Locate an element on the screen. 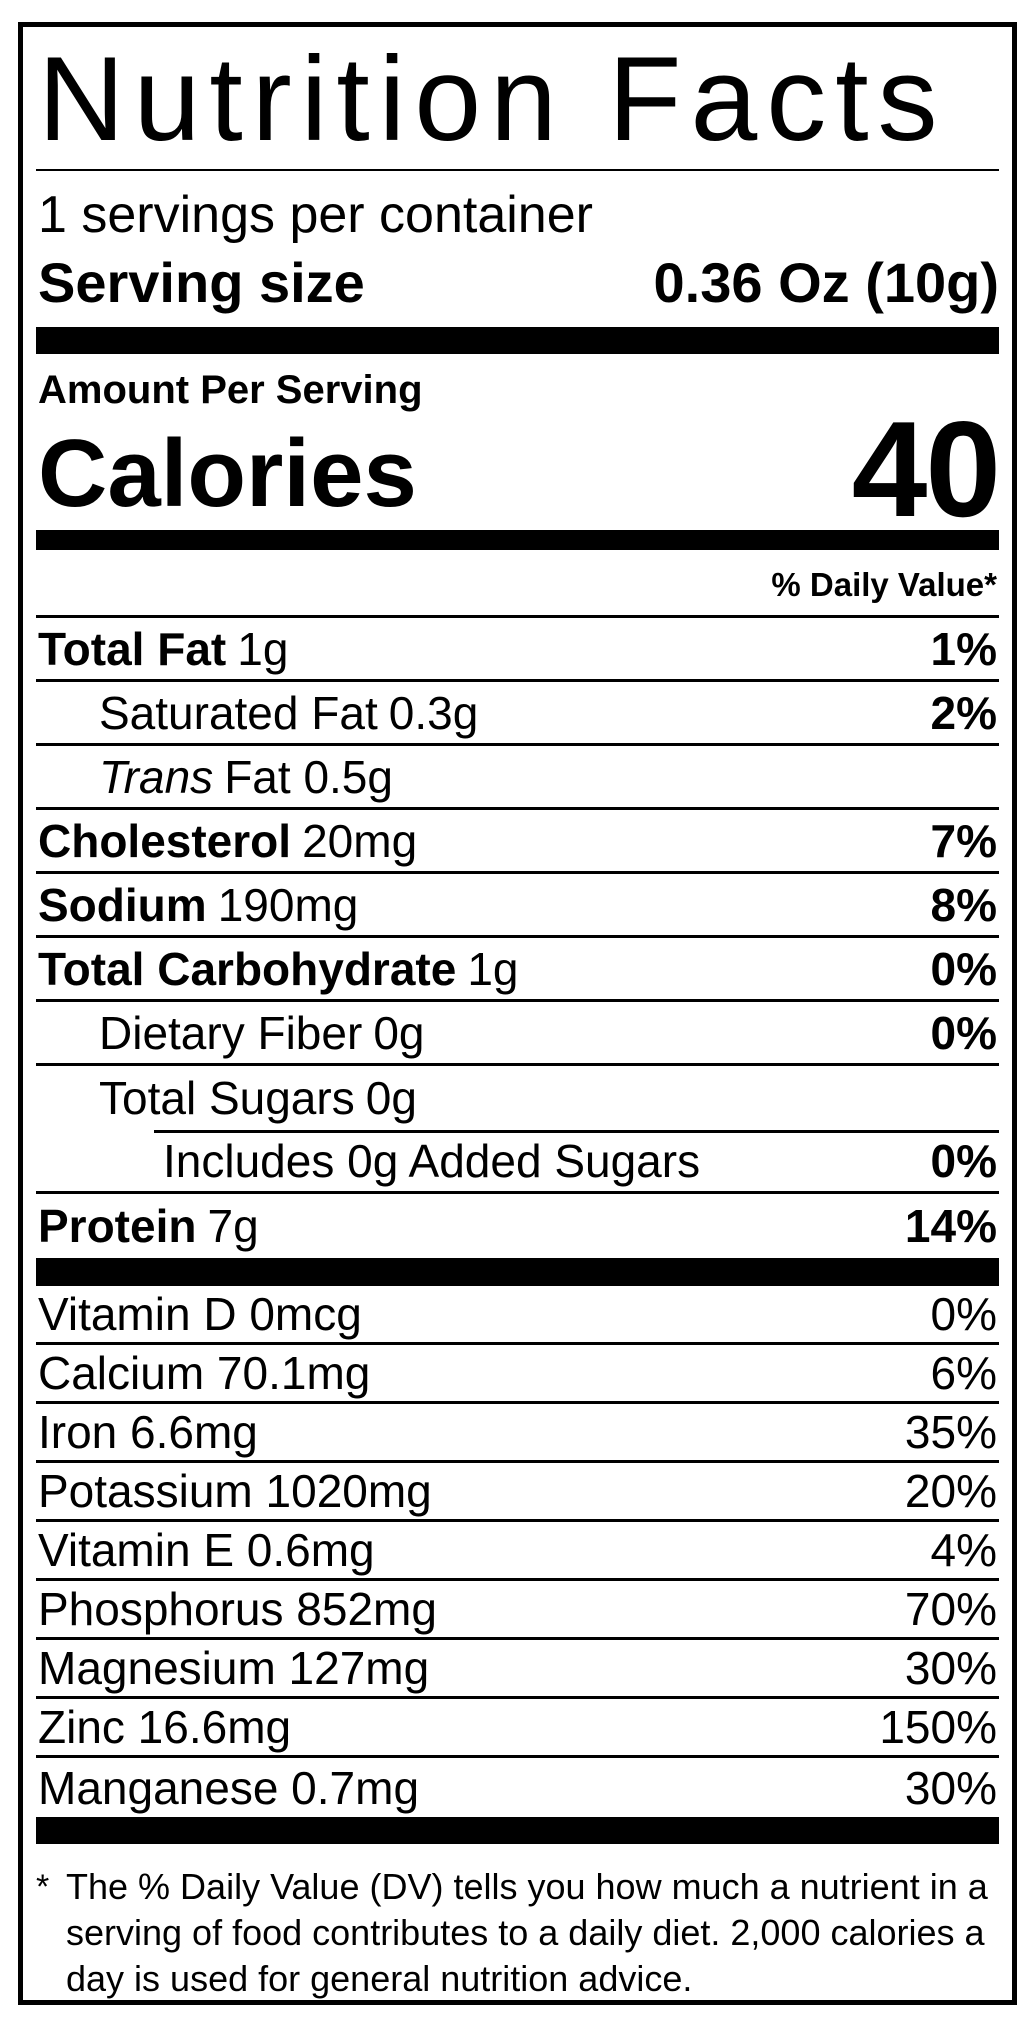 The height and width of the screenshot is (2026, 1035). nutrient-name: Dietary Fiber is located at coordinates (231, 1032).